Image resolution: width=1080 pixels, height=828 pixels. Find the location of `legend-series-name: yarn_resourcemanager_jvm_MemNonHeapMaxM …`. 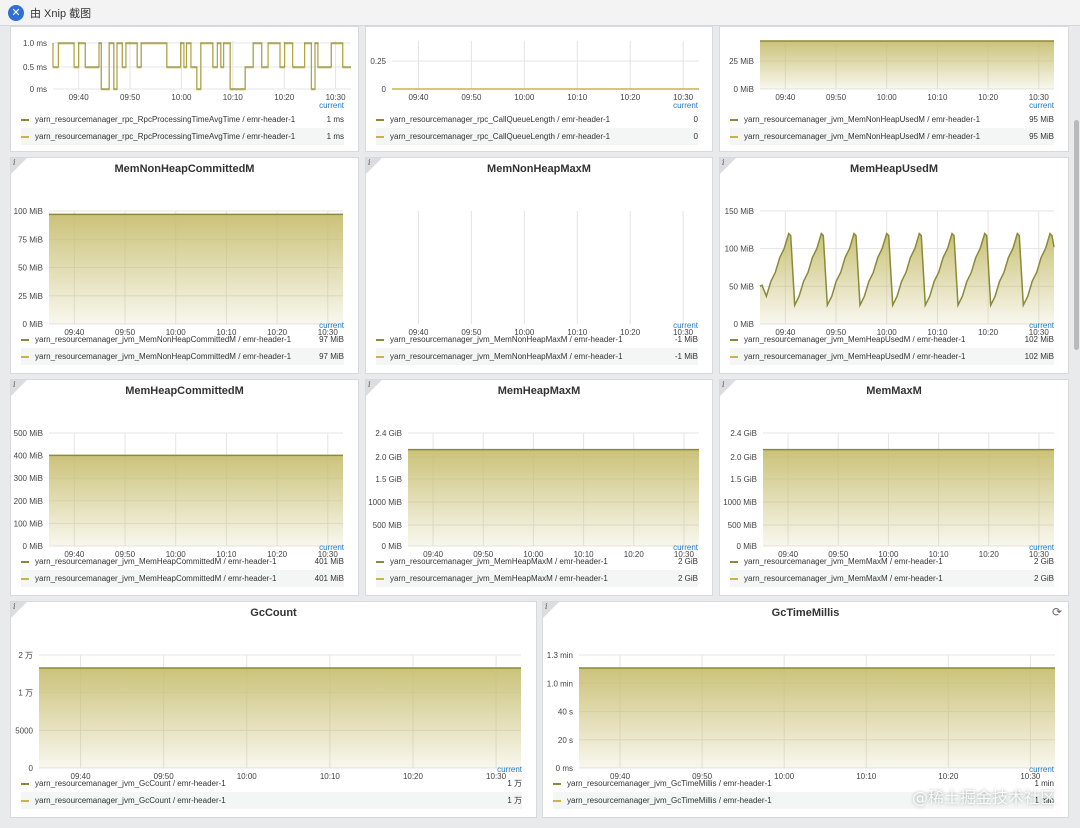

legend-series-name: yarn_resourcemanager_jvm_MemNonHeapMaxM … is located at coordinates (506, 339).